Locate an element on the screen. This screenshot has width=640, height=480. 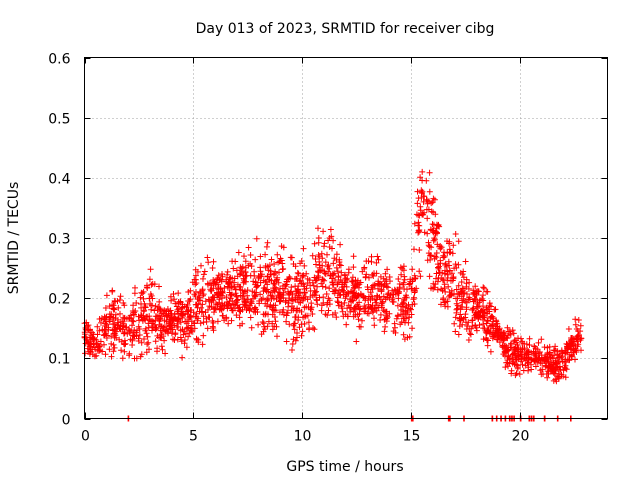
x-tick-label: 20 is located at coordinates (521, 437).